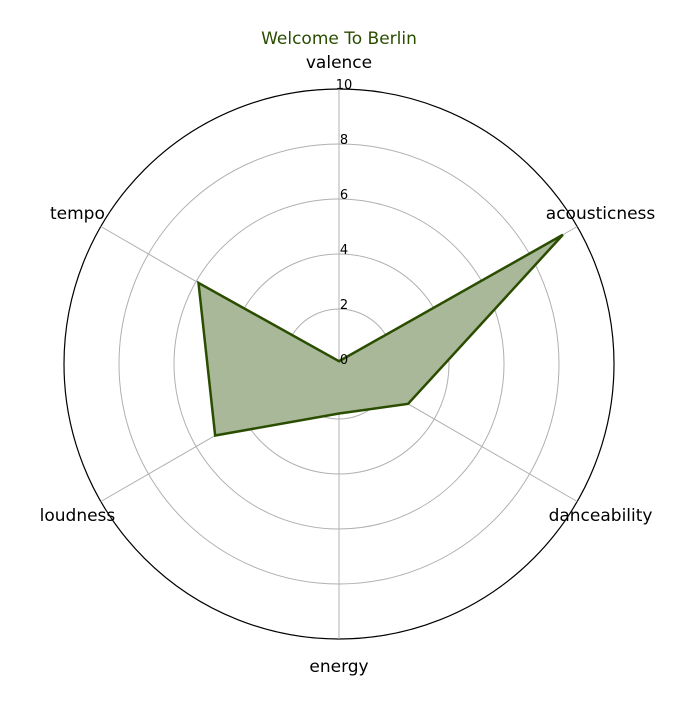 This screenshot has width=695, height=721. What do you see at coordinates (344, 305) in the screenshot?
I see `tick-label-2: 2` at bounding box center [344, 305].